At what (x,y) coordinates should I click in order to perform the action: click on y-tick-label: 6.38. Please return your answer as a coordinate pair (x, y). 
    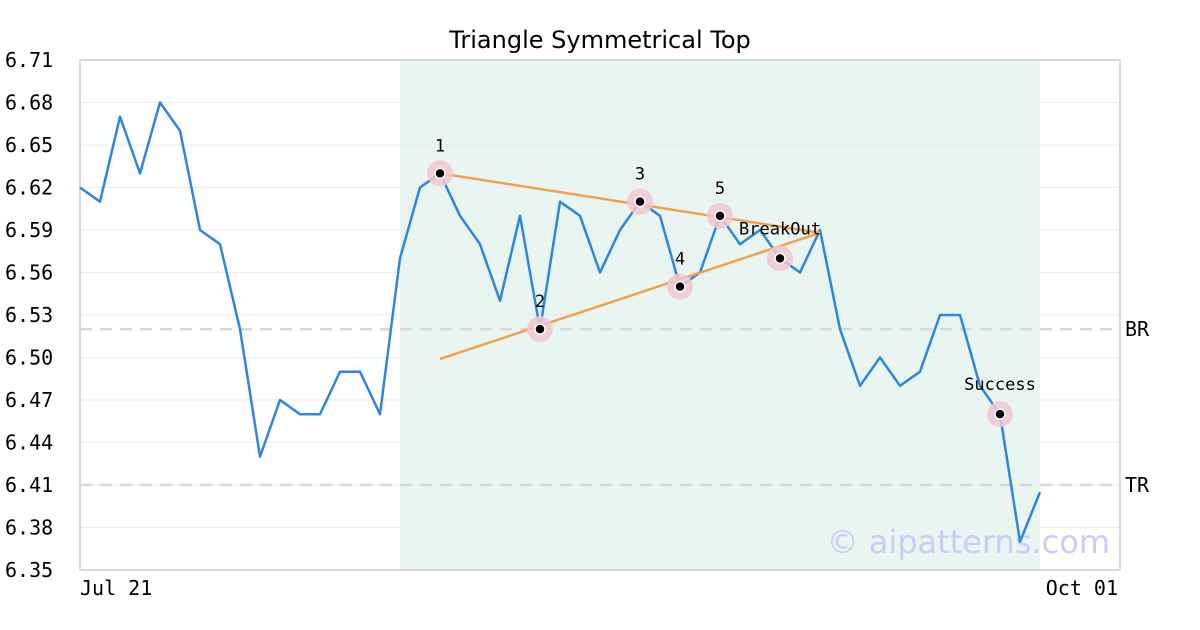
    Looking at the image, I should click on (29, 528).